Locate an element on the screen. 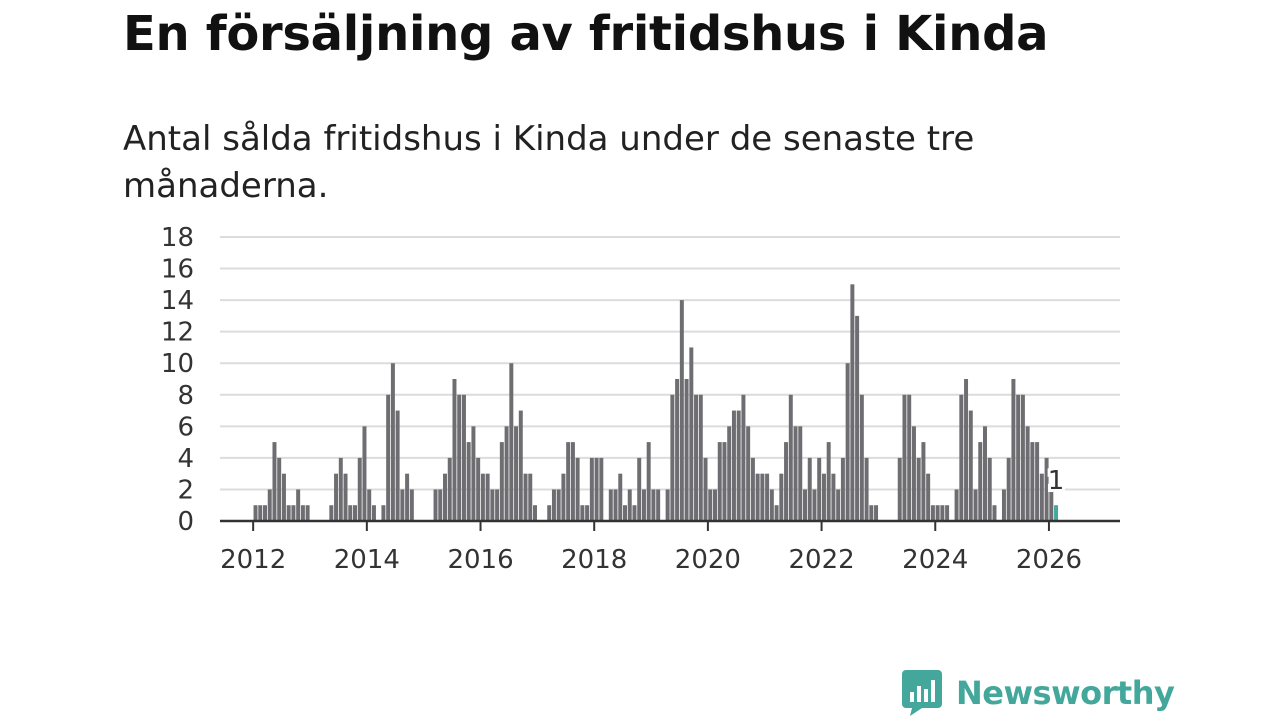 The width and height of the screenshot is (1280, 720). chart-title: En försäljning av fritidshus i Kinda is located at coordinates (586, 34).